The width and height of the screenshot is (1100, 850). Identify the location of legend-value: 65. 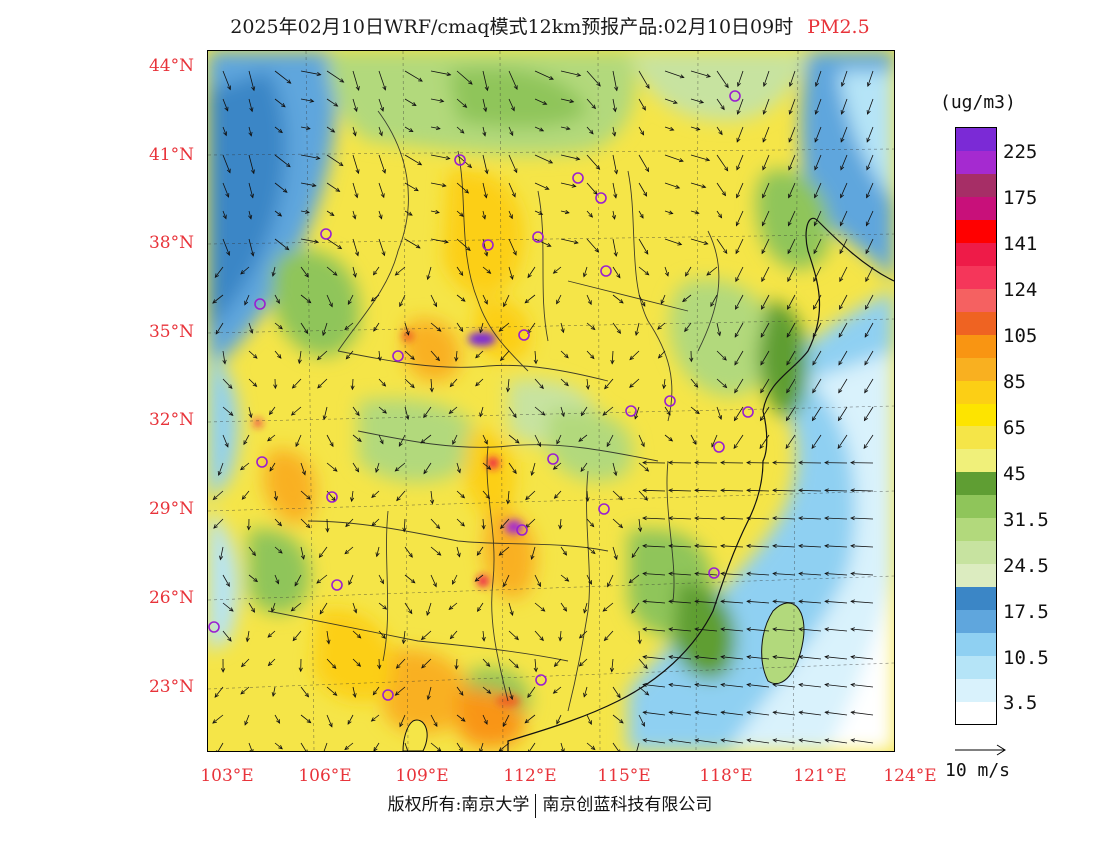
(1014, 428).